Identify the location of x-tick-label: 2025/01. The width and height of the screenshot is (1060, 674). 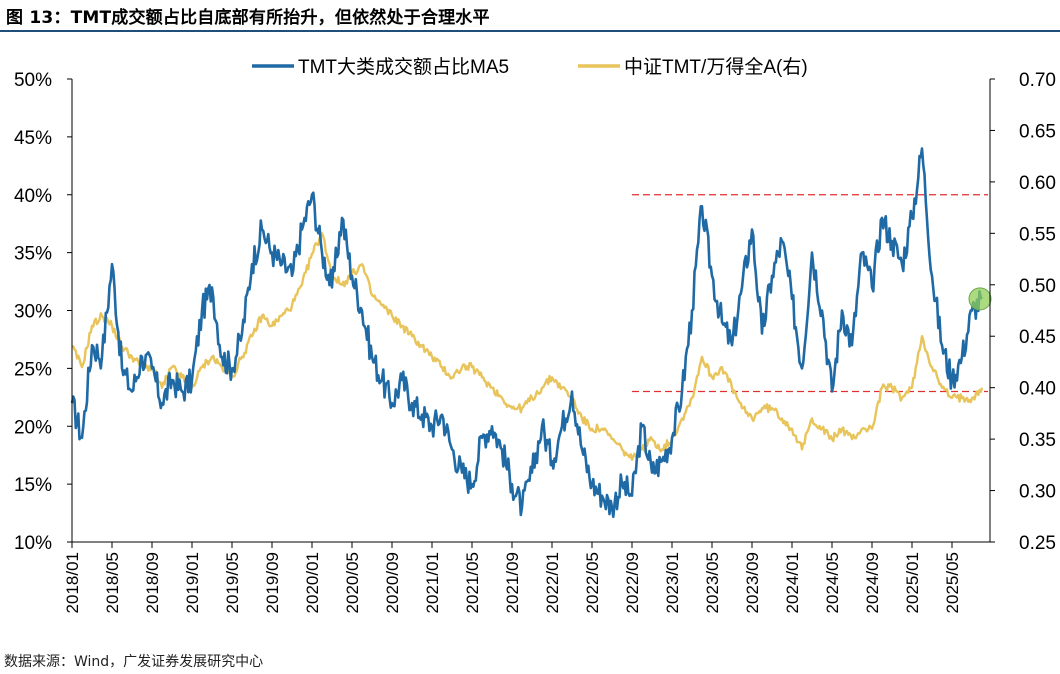
(912, 582).